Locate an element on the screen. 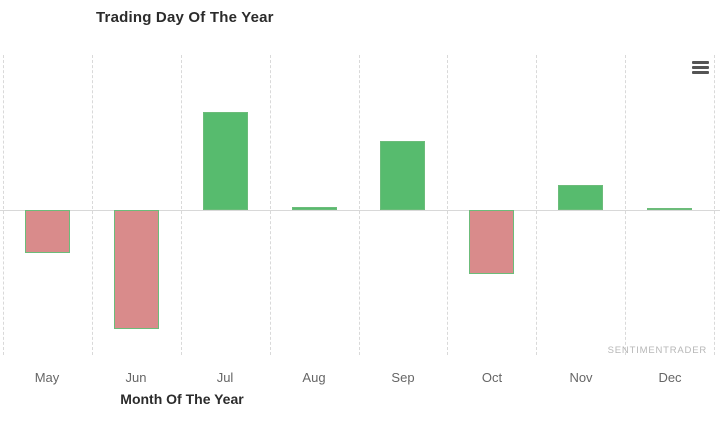  bar-jun is located at coordinates (136, 269).